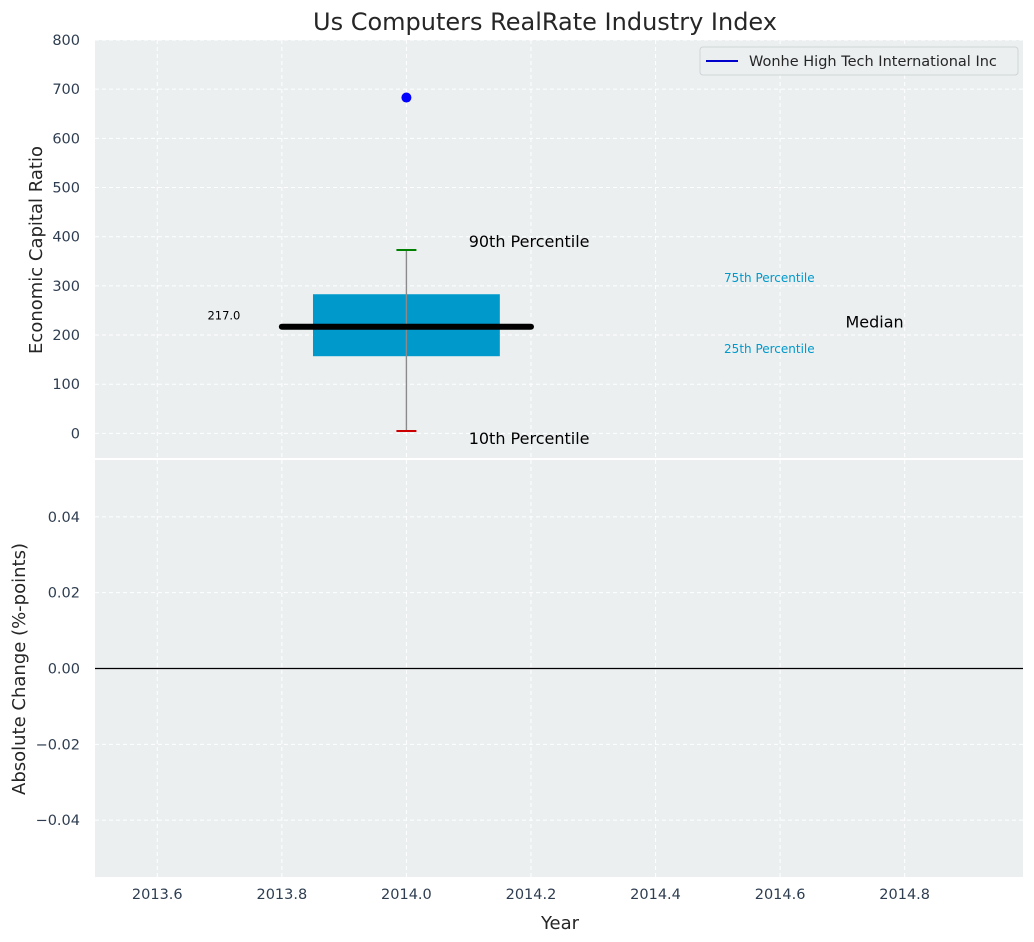  I want to click on legend-box, so click(859, 61).